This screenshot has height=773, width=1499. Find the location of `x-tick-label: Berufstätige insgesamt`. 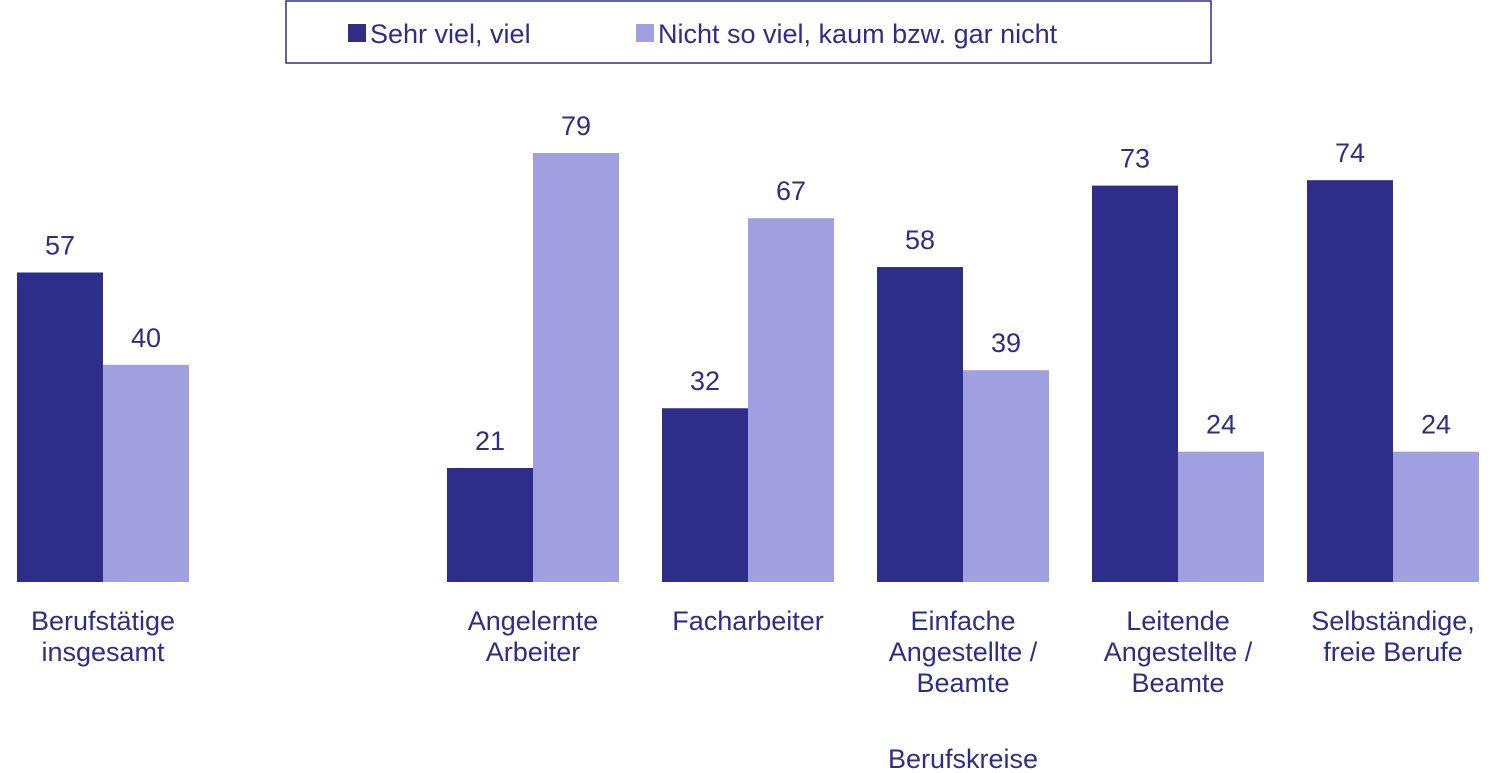

x-tick-label: Berufstätige insgesamt is located at coordinates (103, 636).